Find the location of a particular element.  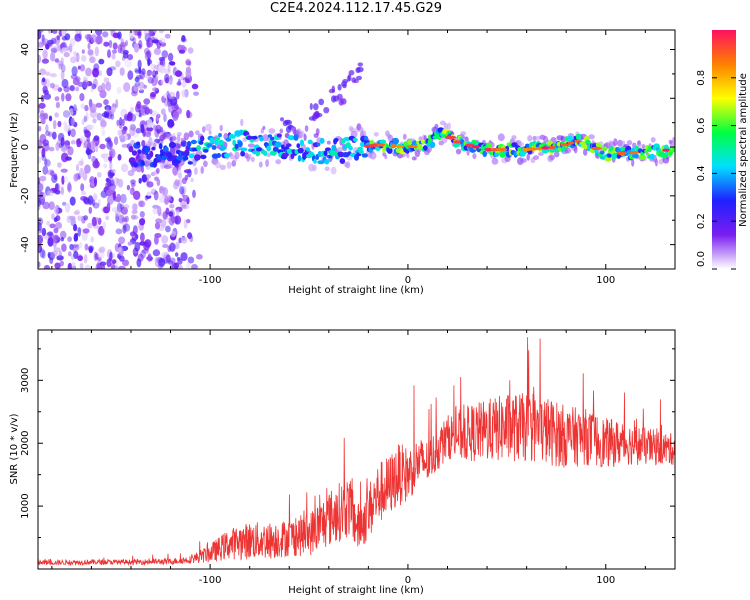

y-tick-label: -40 is located at coordinates (25, 244).